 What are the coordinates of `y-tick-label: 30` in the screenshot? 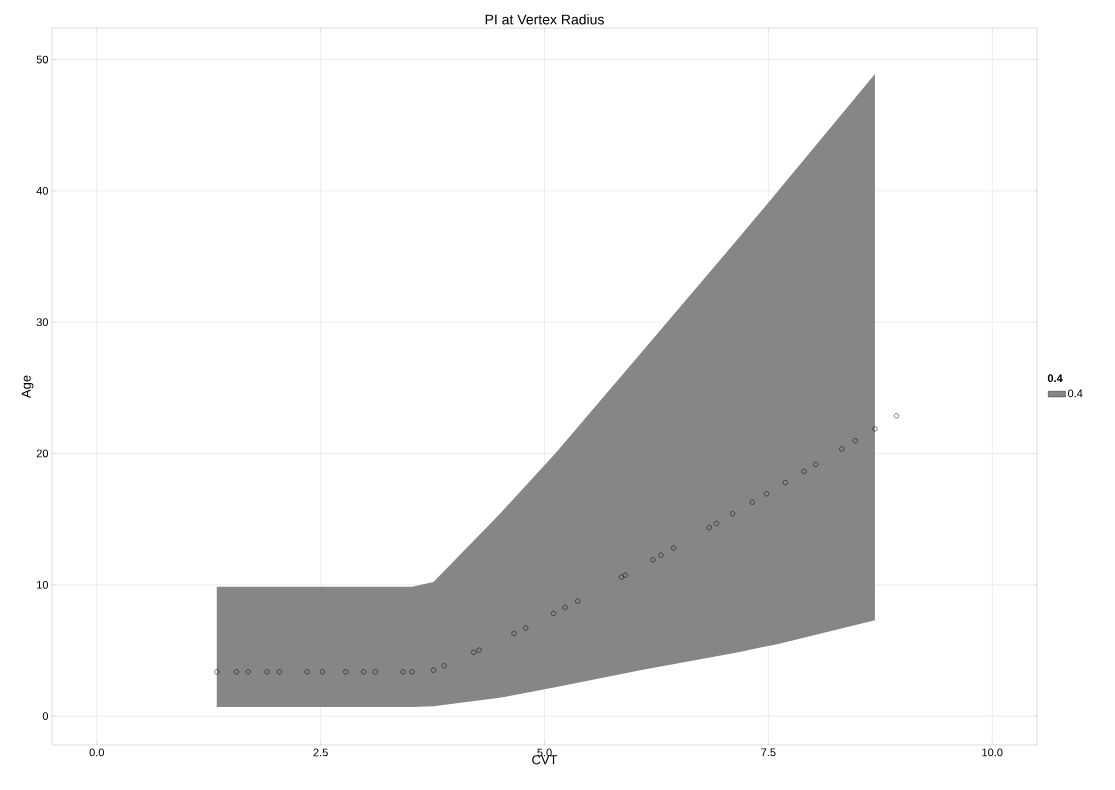 It's located at (42, 322).